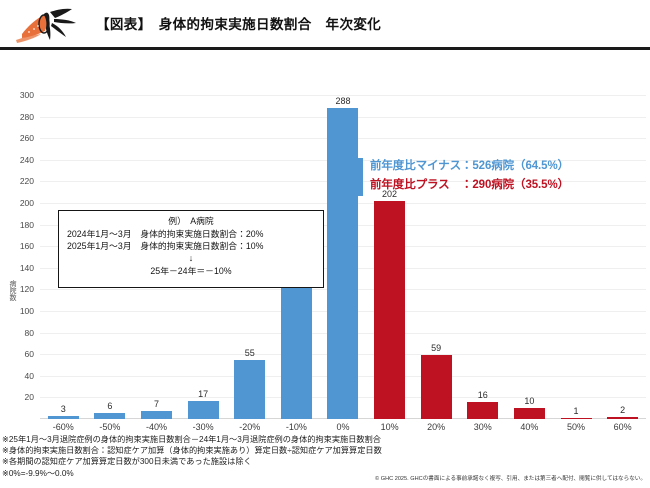 The image size is (650, 488). I want to click on page-header: 【図表】 身体的拘束実施日数割合 年次変化, so click(325, 25).